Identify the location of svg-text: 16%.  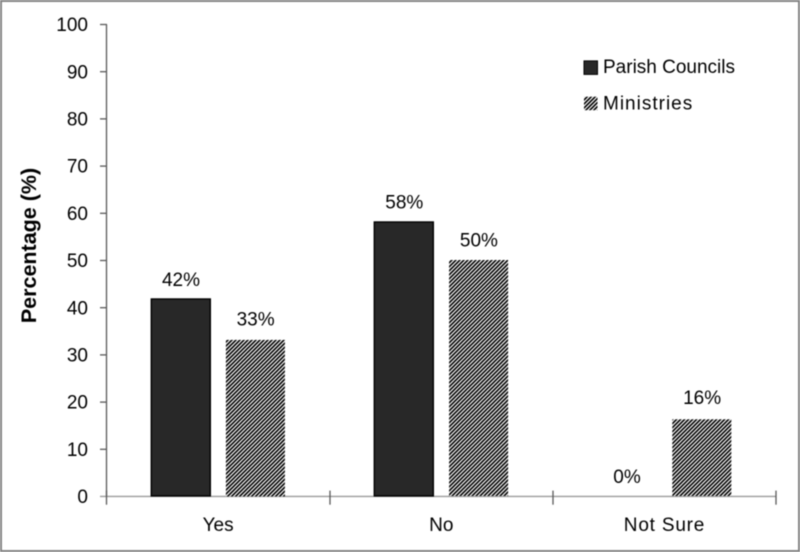
(702, 398).